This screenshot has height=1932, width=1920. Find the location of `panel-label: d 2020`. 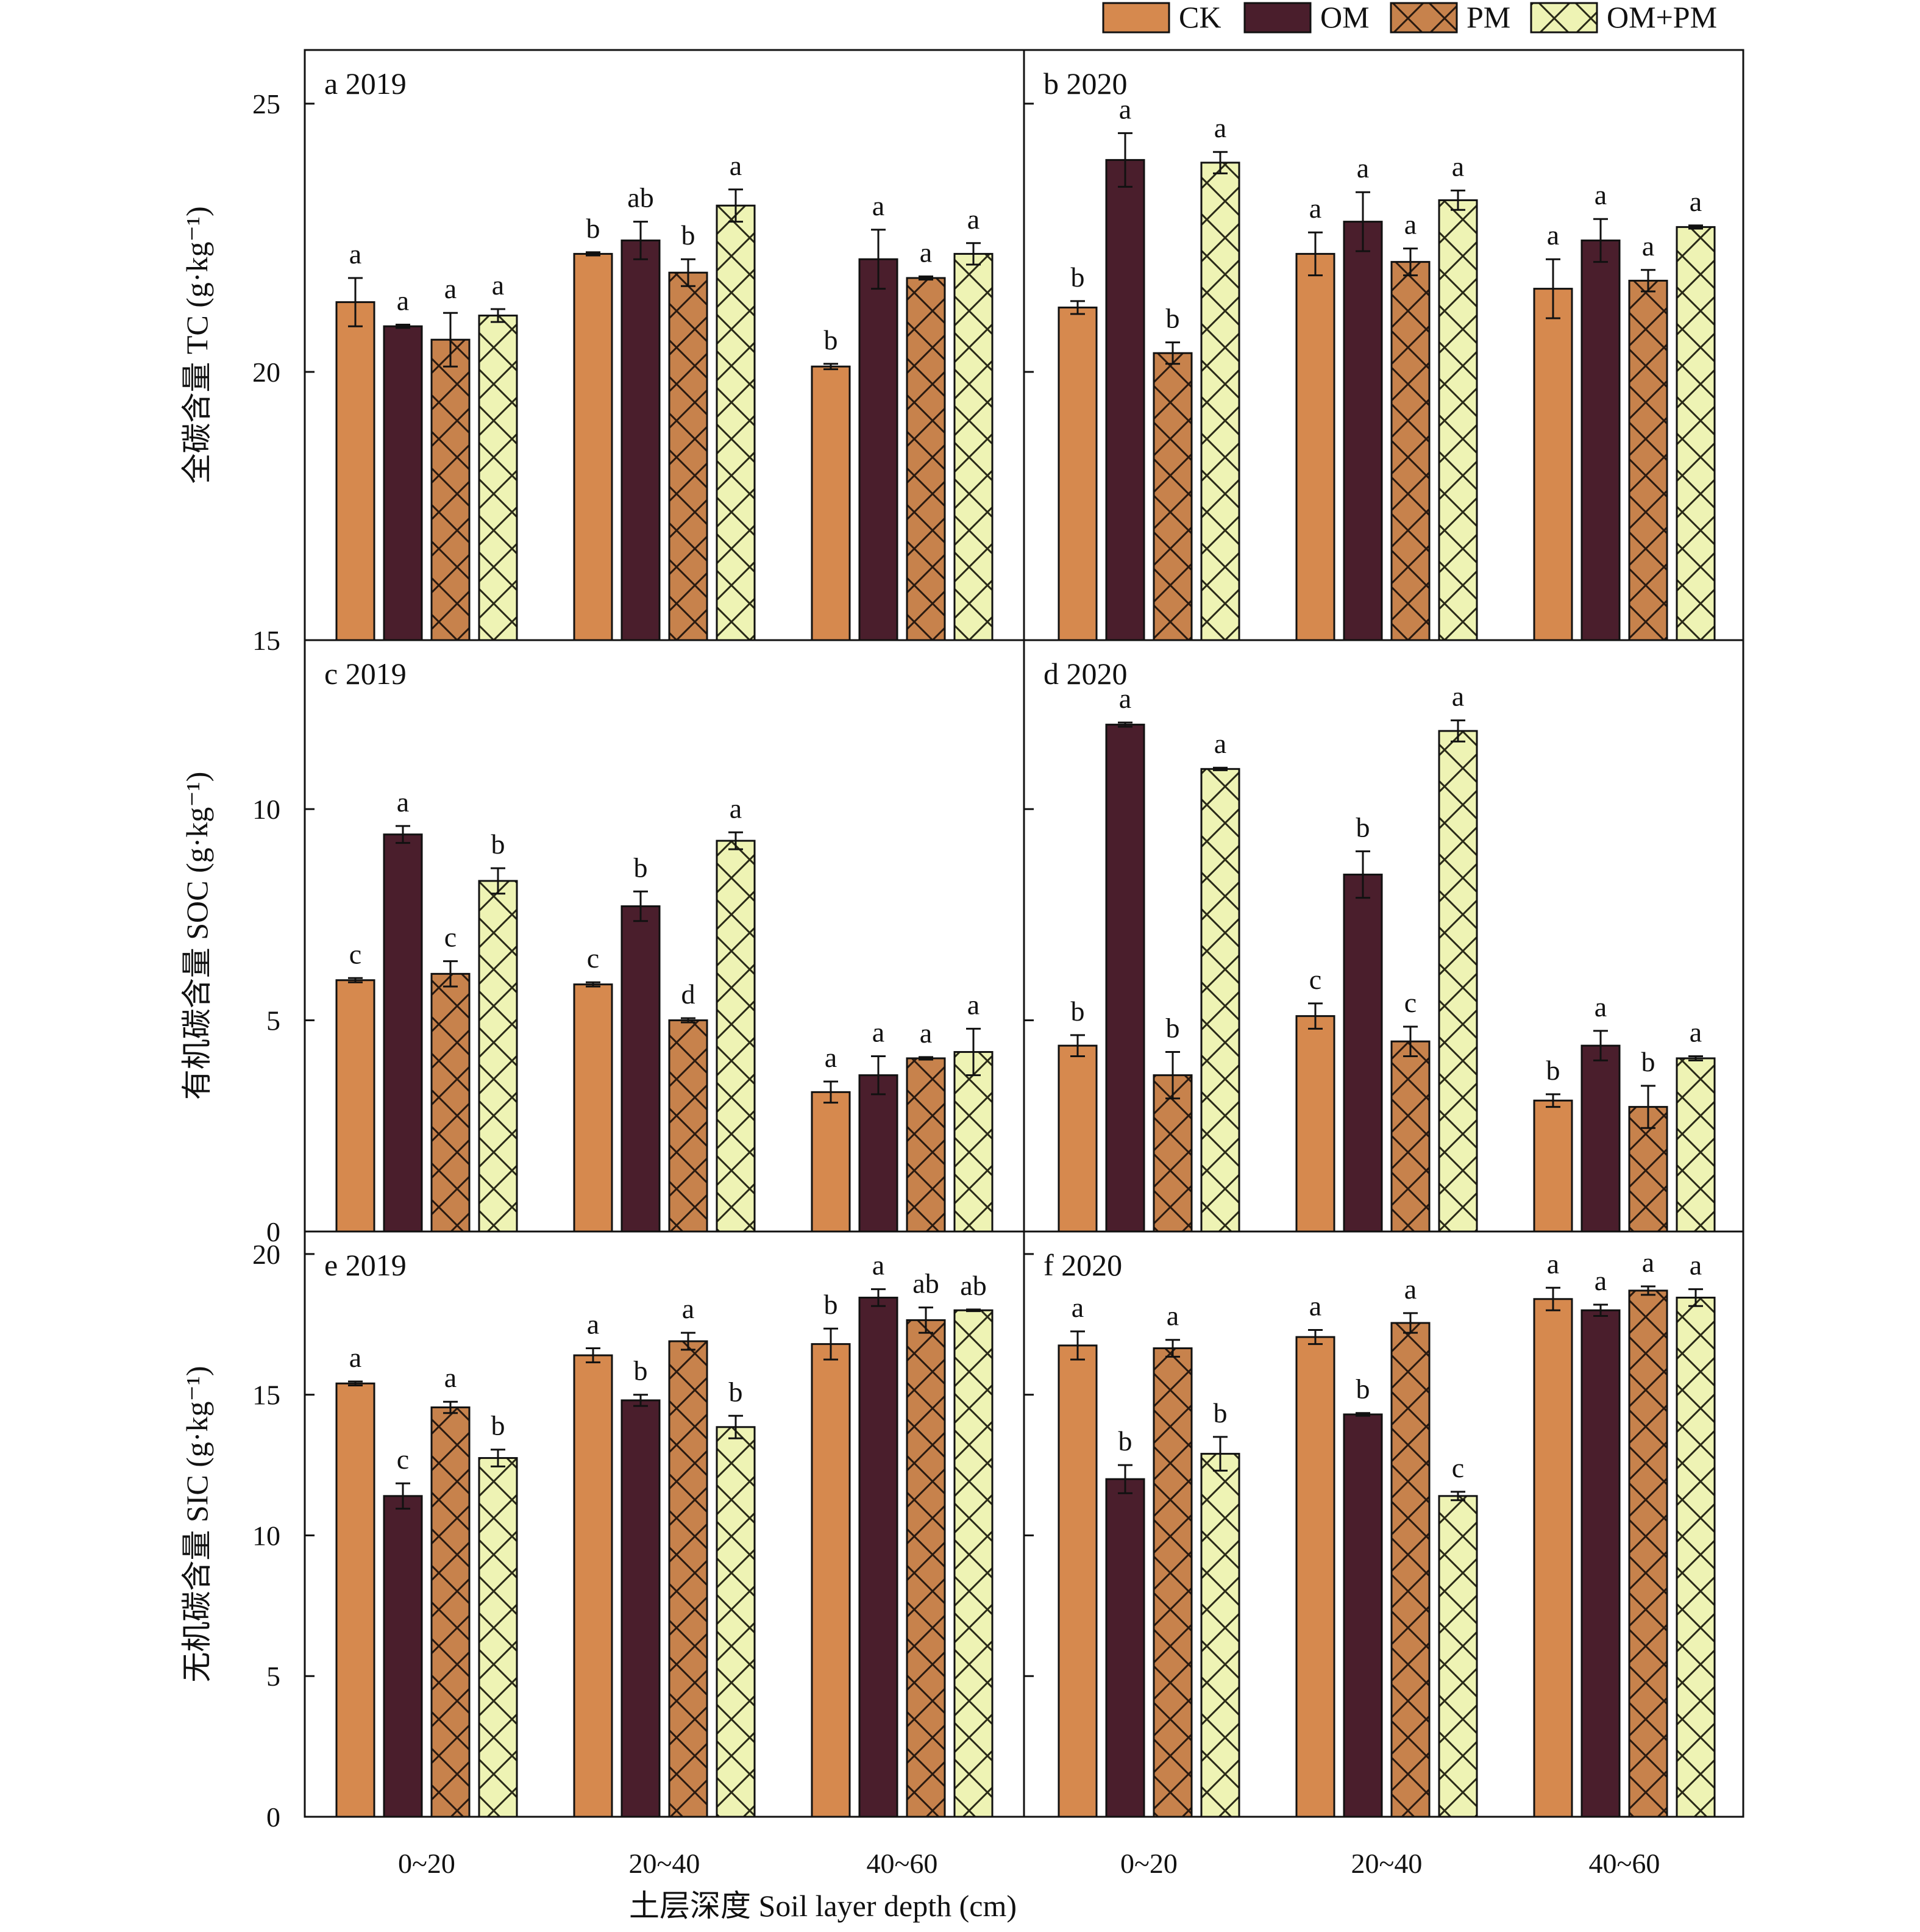

panel-label: d 2020 is located at coordinates (1086, 674).